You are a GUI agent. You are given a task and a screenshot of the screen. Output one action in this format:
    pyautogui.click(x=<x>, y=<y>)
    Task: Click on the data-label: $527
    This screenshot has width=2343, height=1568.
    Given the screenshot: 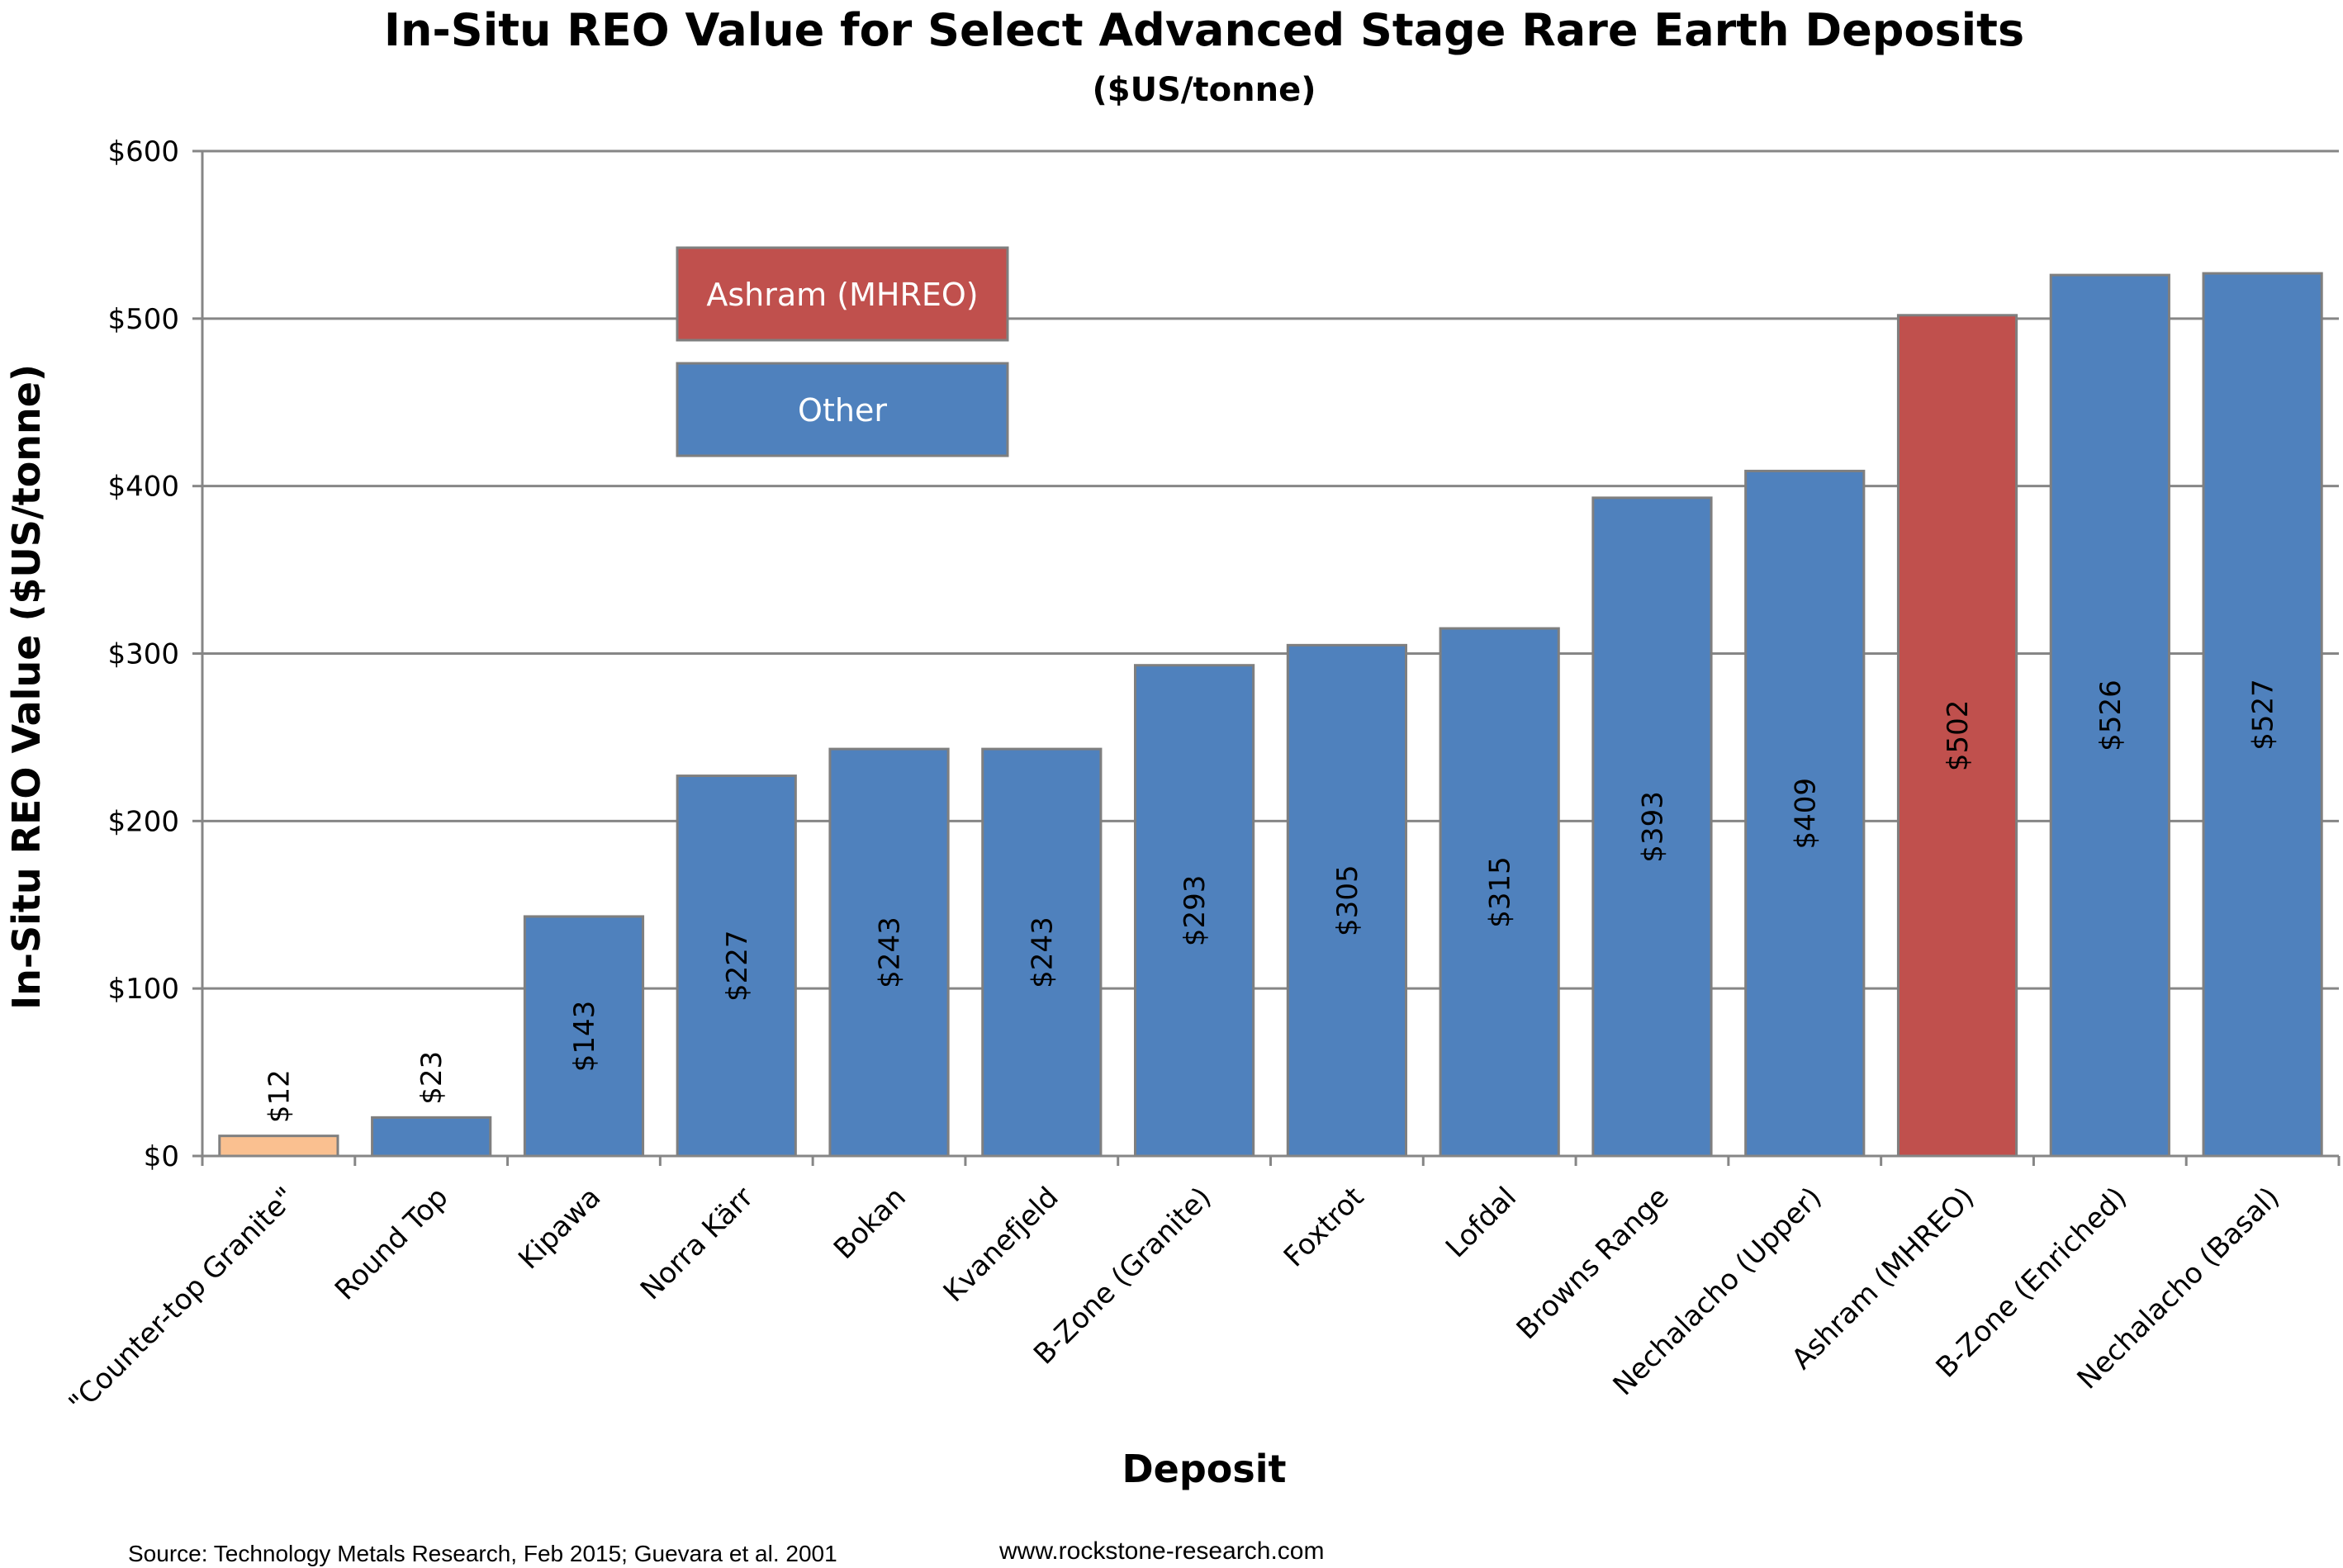 What is the action you would take?
    pyautogui.click(x=2263, y=715)
    